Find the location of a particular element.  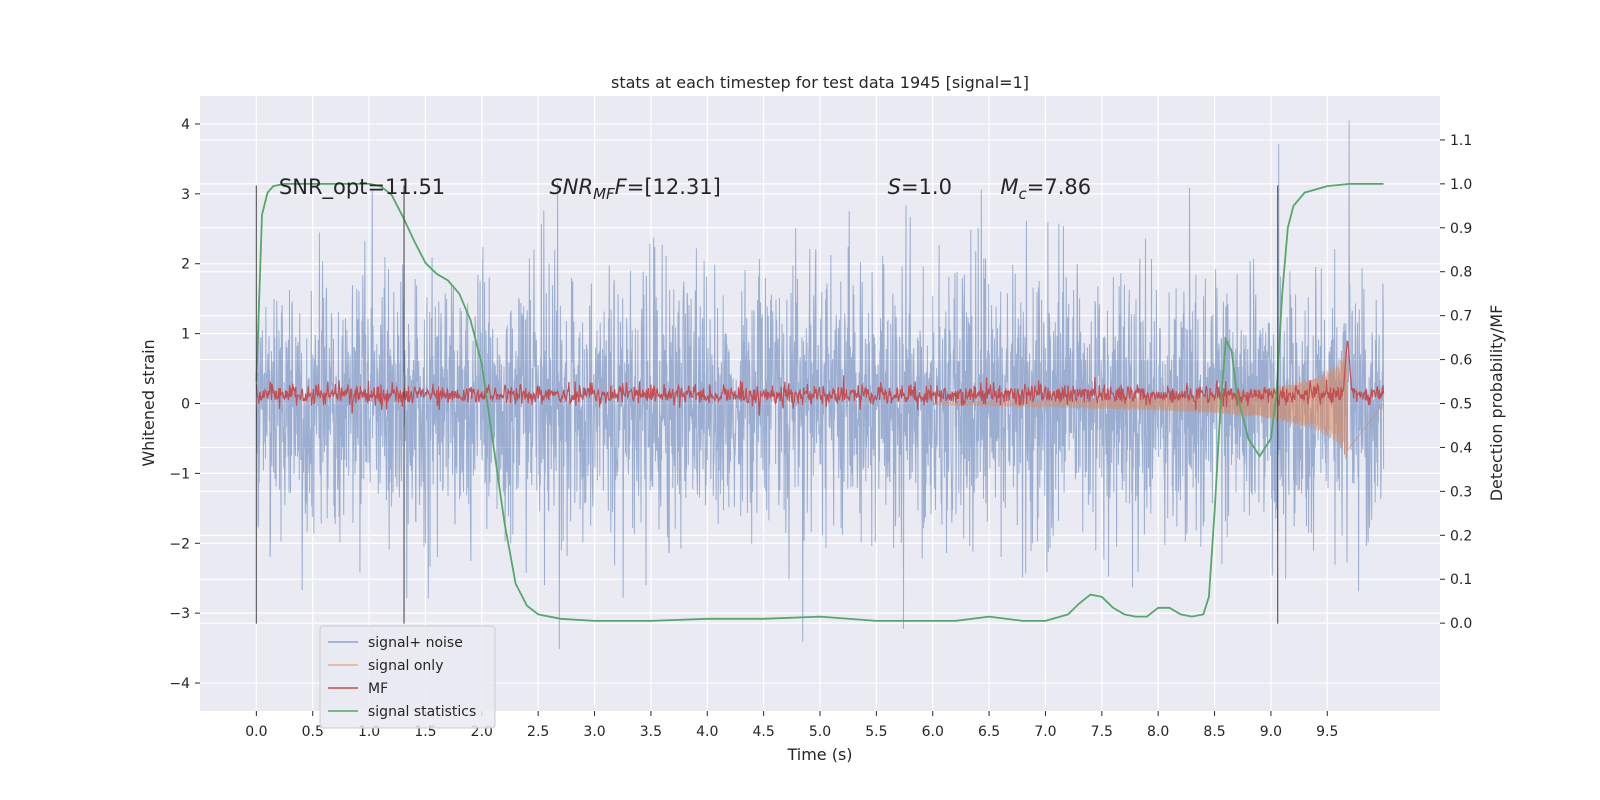

y-right-tick-label: 0.6 is located at coordinates (1461, 361).